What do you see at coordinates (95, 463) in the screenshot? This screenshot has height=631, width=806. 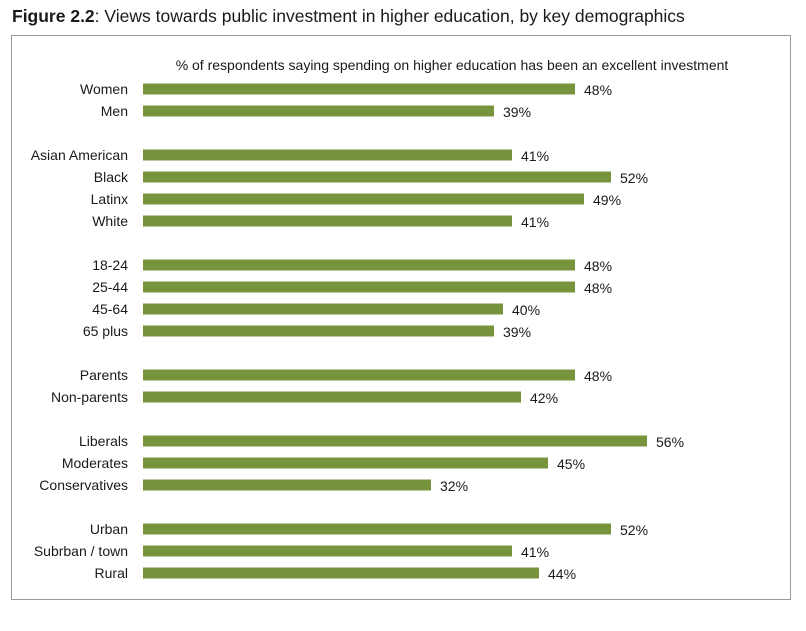 I see `category-label: Moderates` at bounding box center [95, 463].